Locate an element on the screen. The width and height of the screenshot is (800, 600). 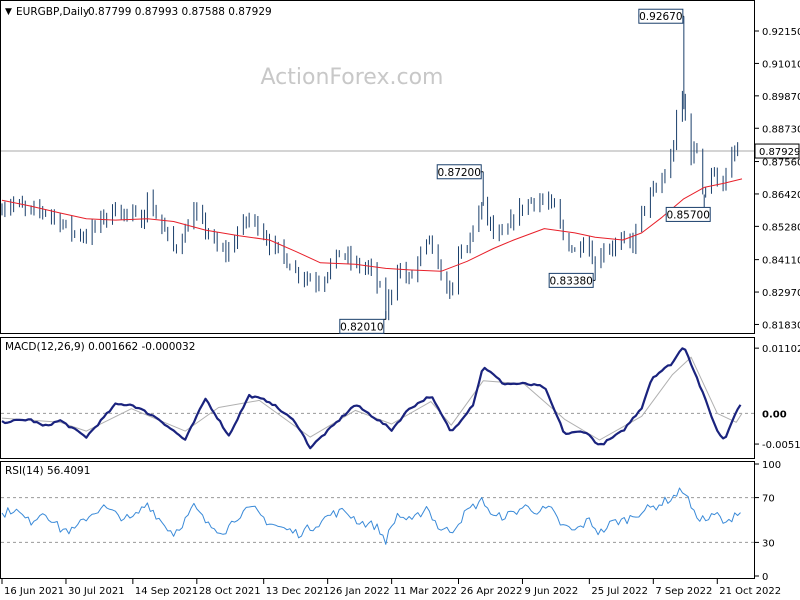
x-tick-label: 11 Mar 2022 is located at coordinates (425, 591).